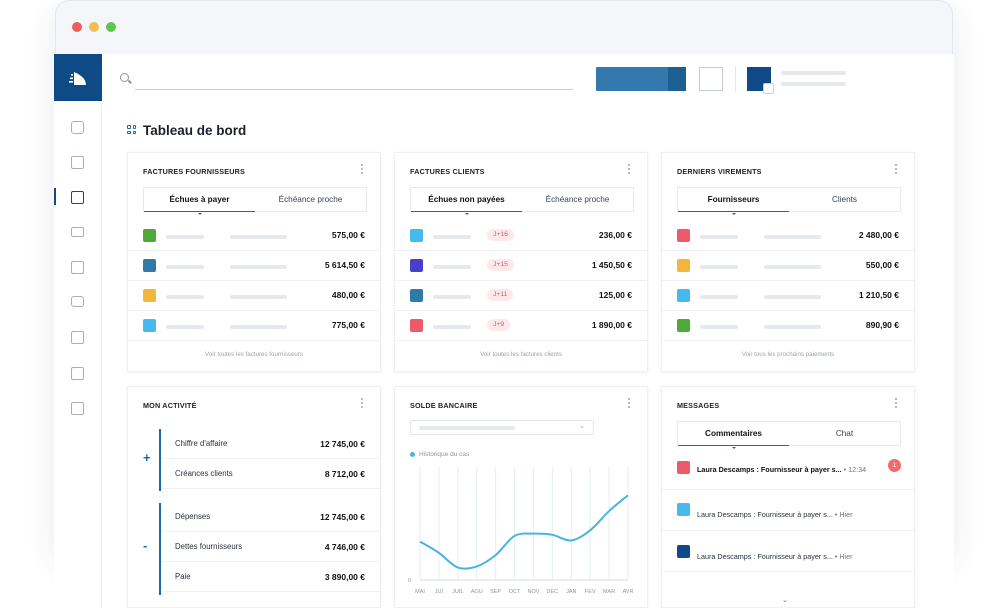 This screenshot has width=1008, height=608. I want to click on x-tick-label: NOV, so click(533, 592).